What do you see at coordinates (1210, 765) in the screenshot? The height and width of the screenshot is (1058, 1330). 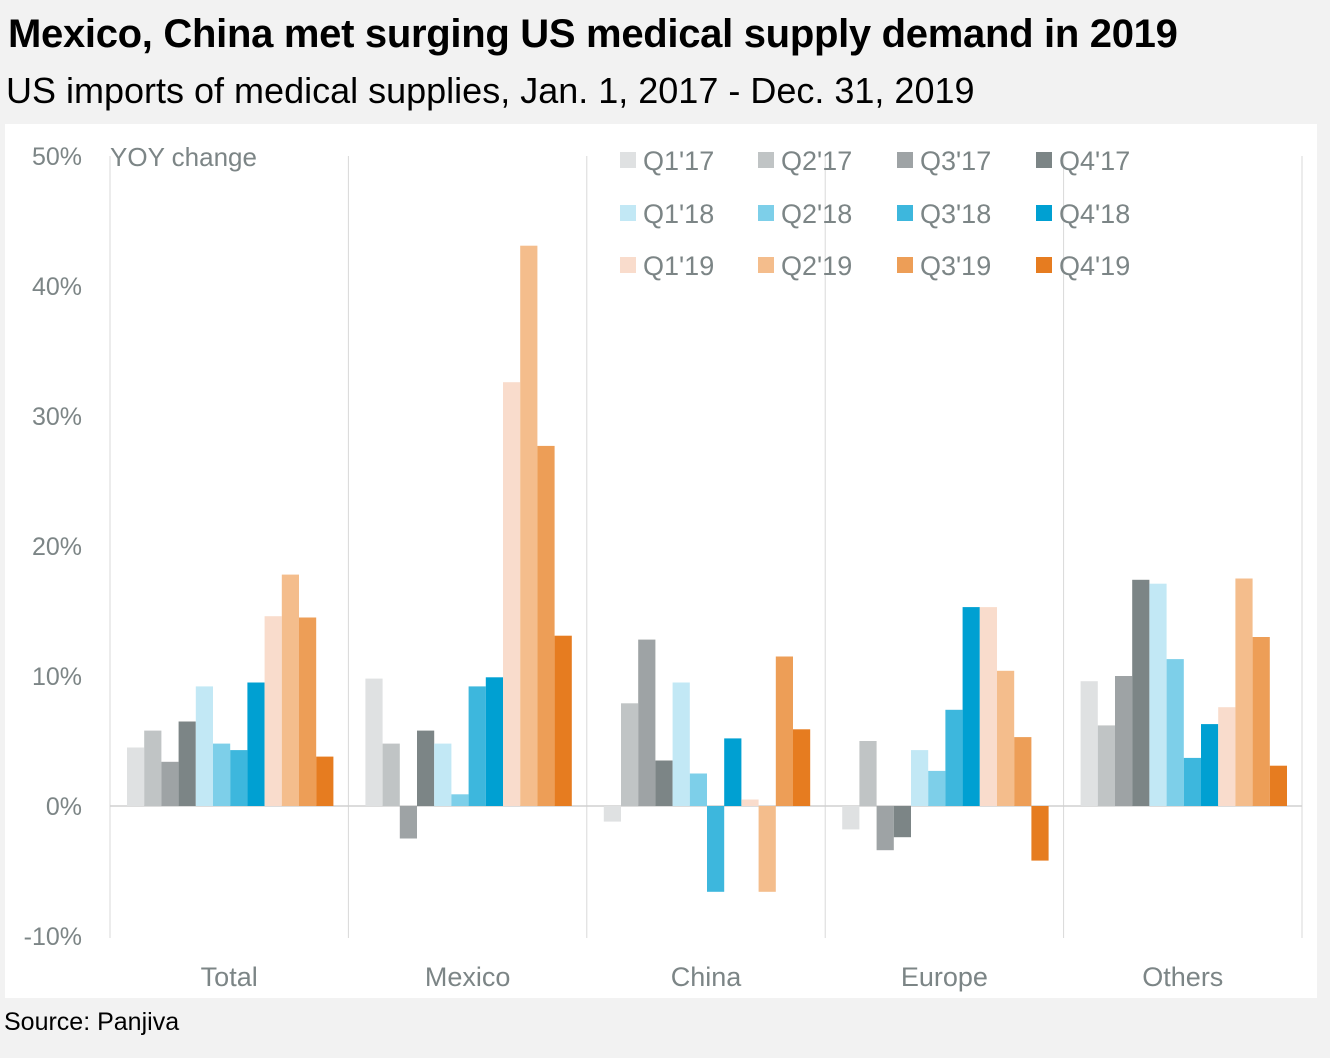 I see `bar-others-Q418` at bounding box center [1210, 765].